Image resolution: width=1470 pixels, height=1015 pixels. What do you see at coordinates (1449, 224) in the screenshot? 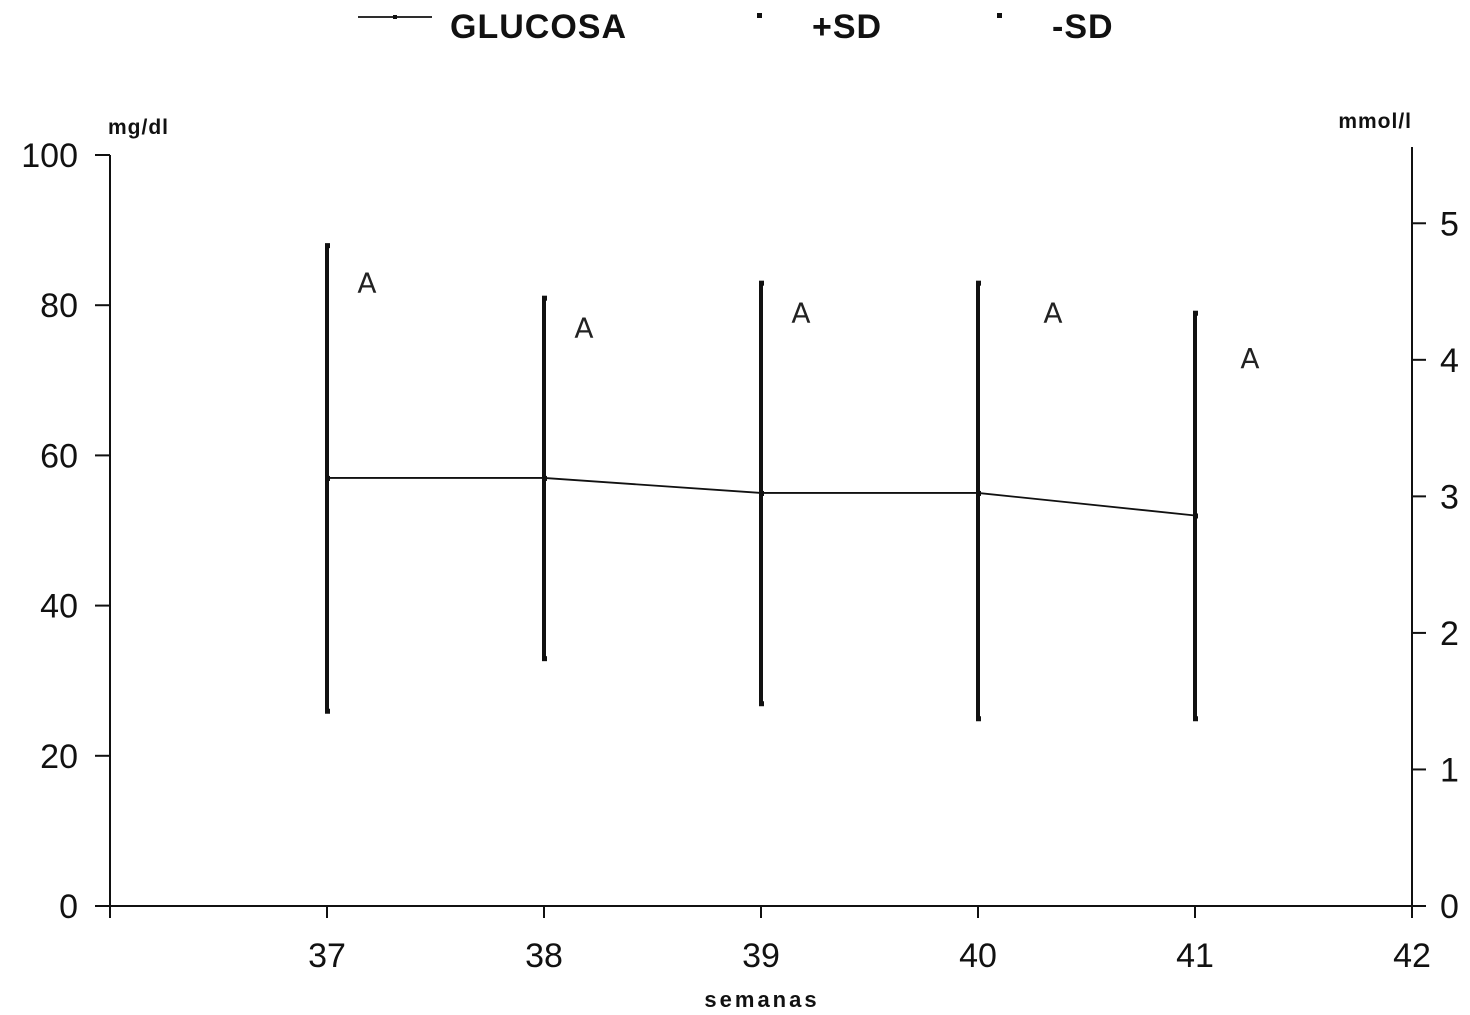
I see `y2-tick-label: 5` at bounding box center [1449, 224].